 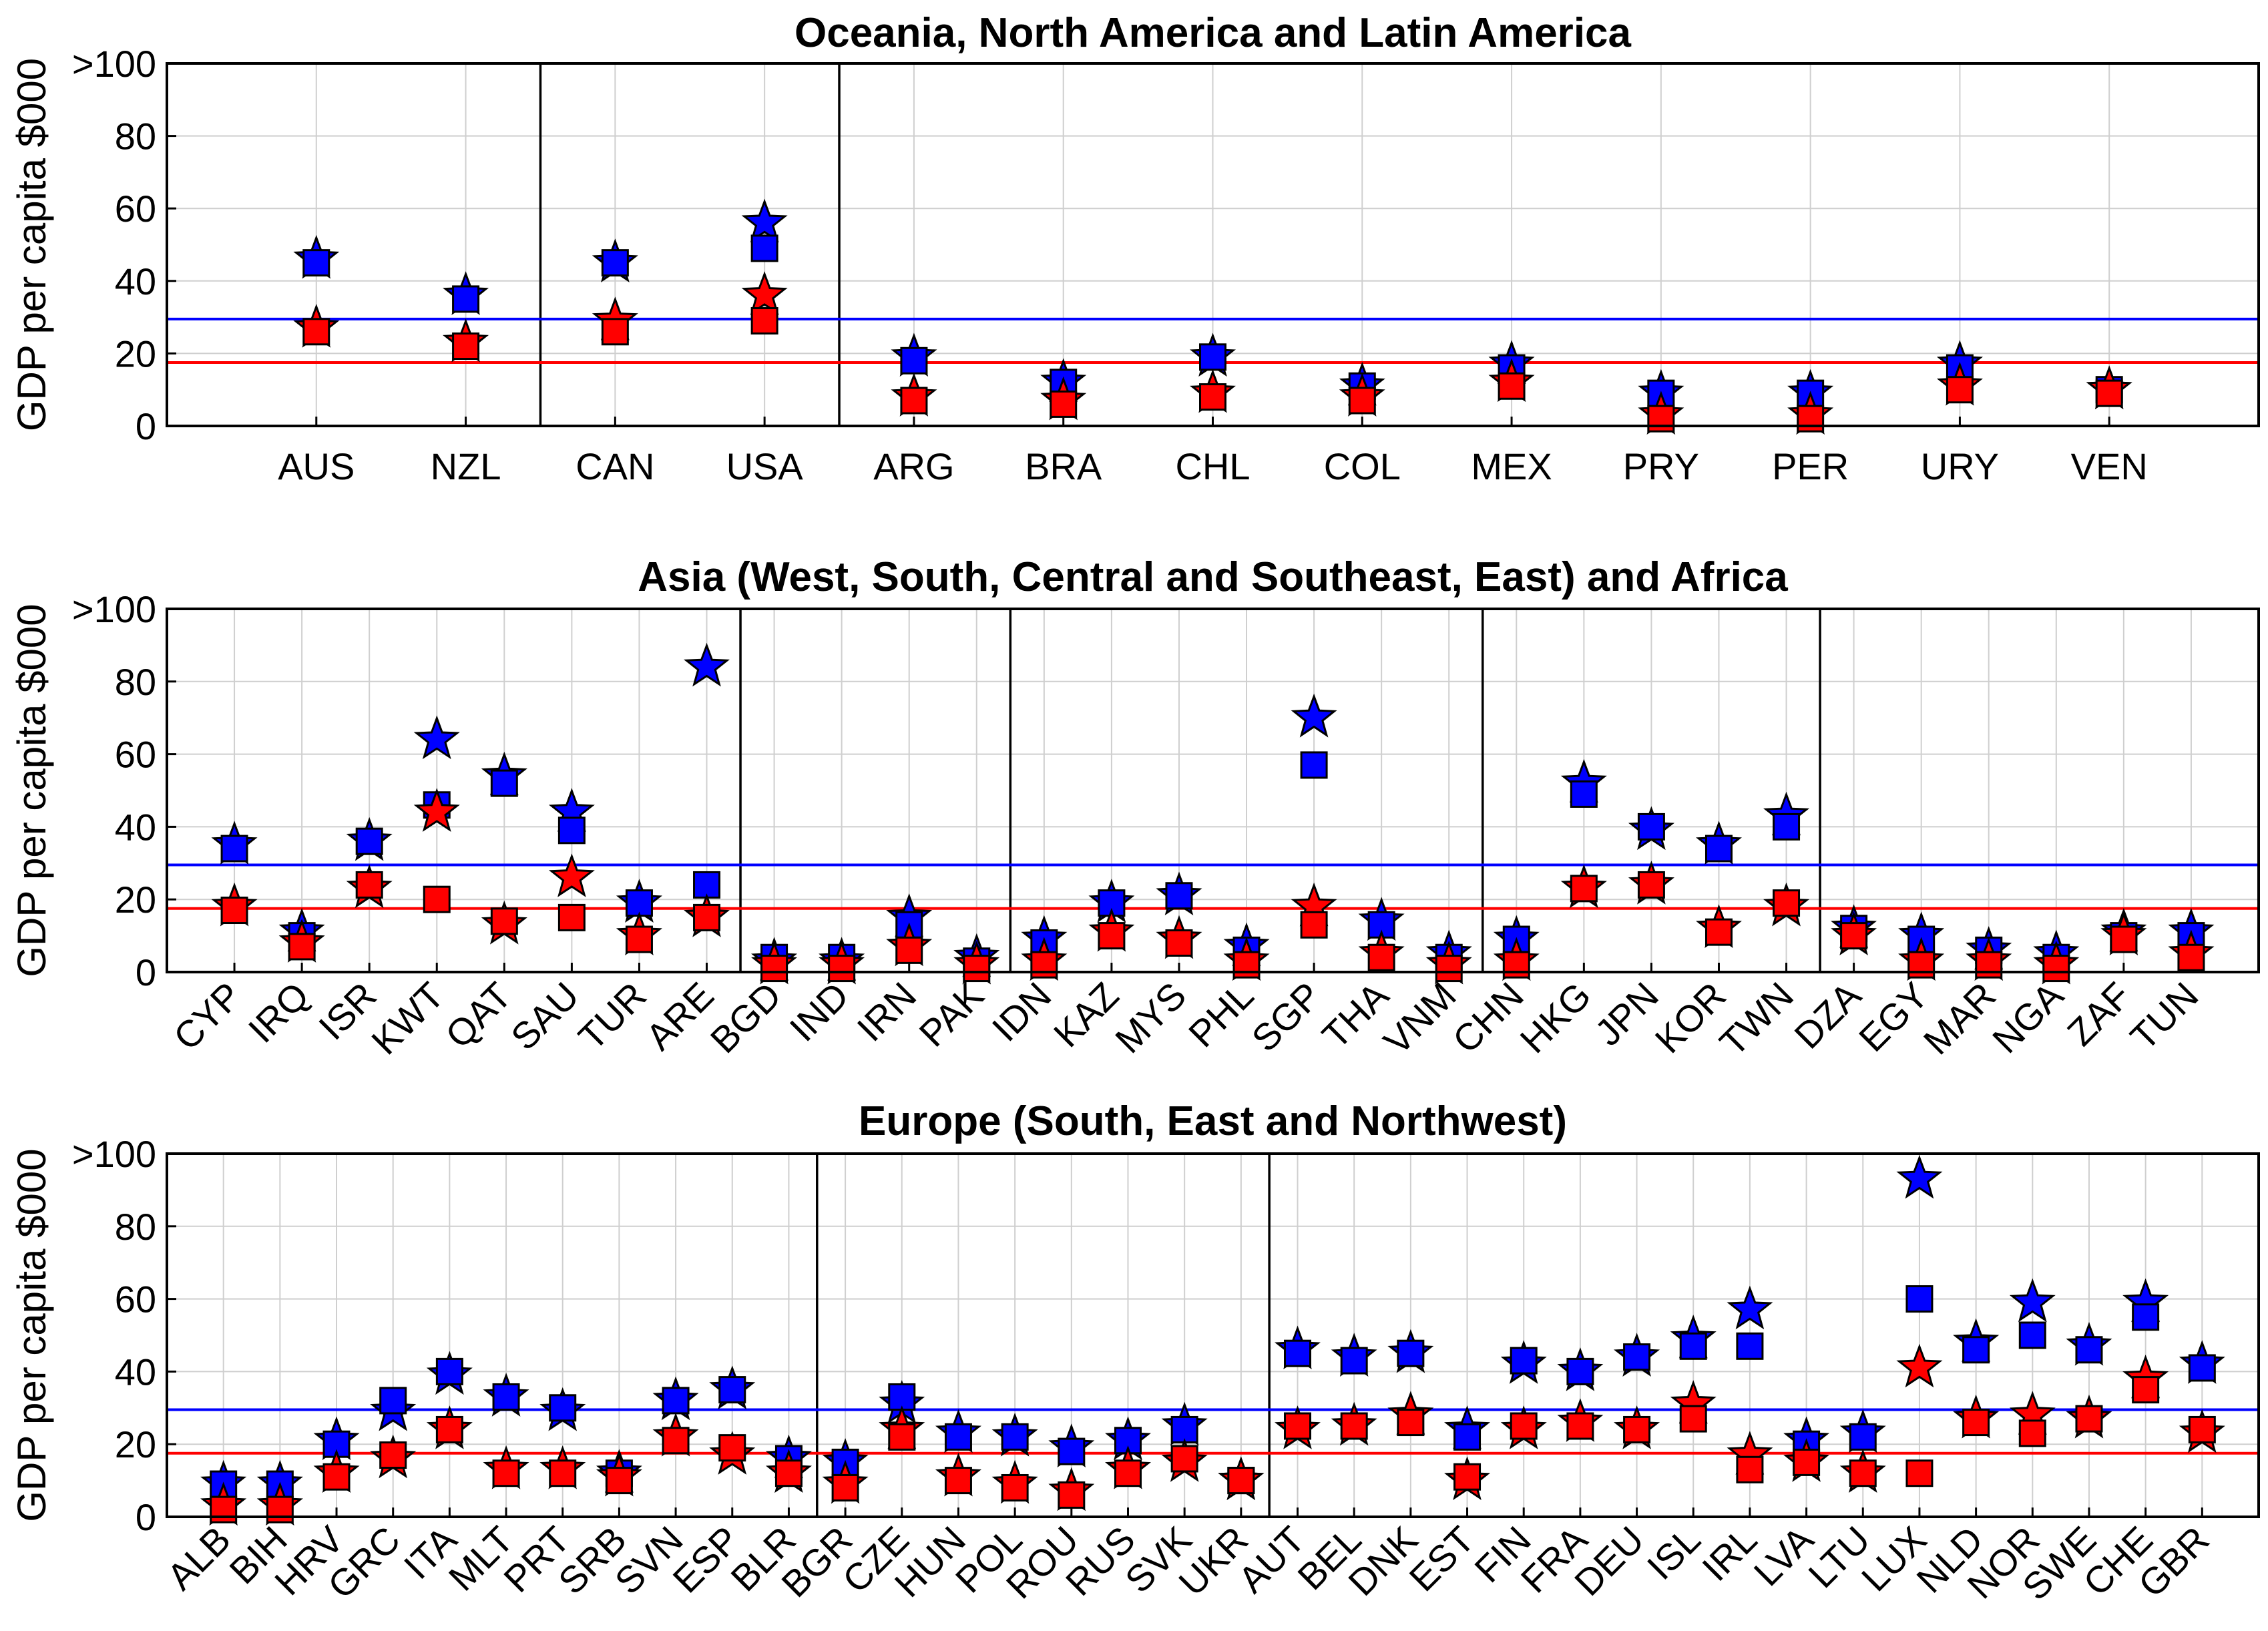 What do you see at coordinates (1691, 1017) in the screenshot?
I see `x-tick-label-kor: KOR` at bounding box center [1691, 1017].